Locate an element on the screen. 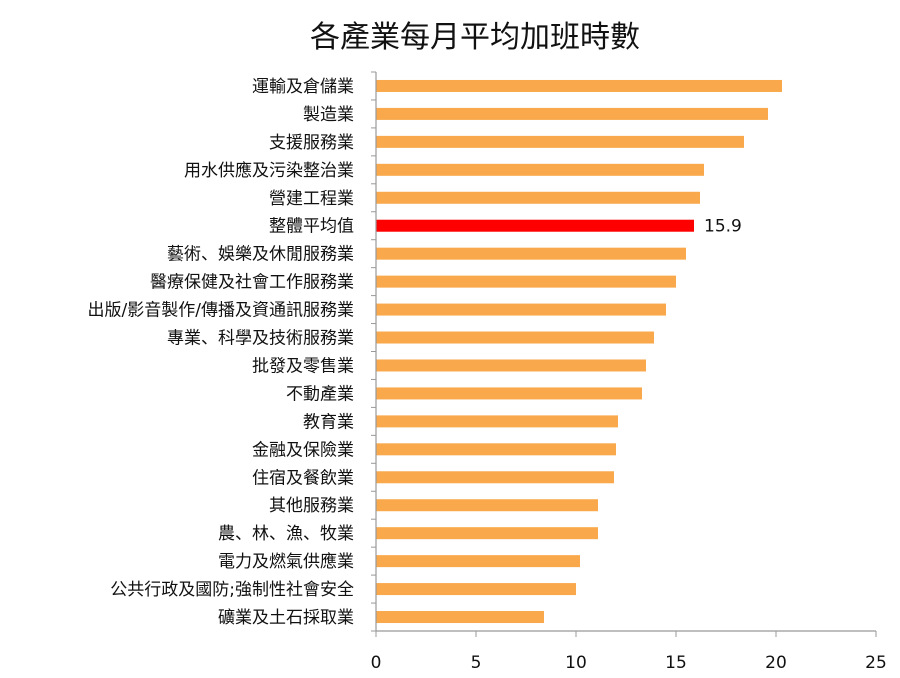 This screenshot has width=900, height=678. category-label-5: 整體平均值 is located at coordinates (311, 227).